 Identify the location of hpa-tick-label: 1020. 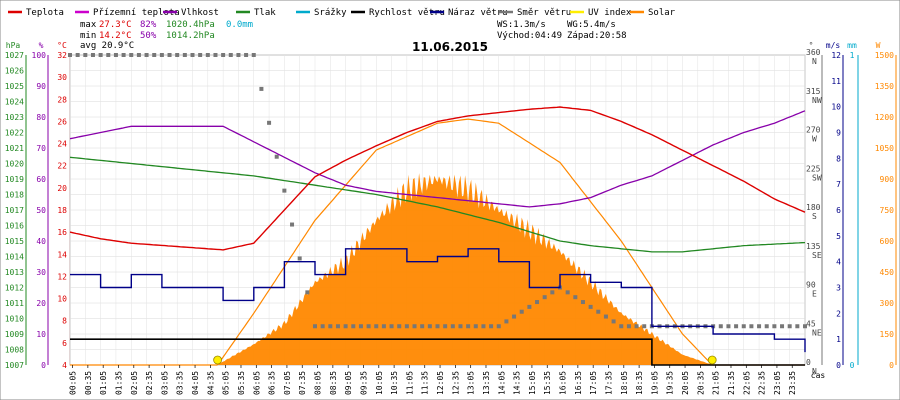
(14, 164).